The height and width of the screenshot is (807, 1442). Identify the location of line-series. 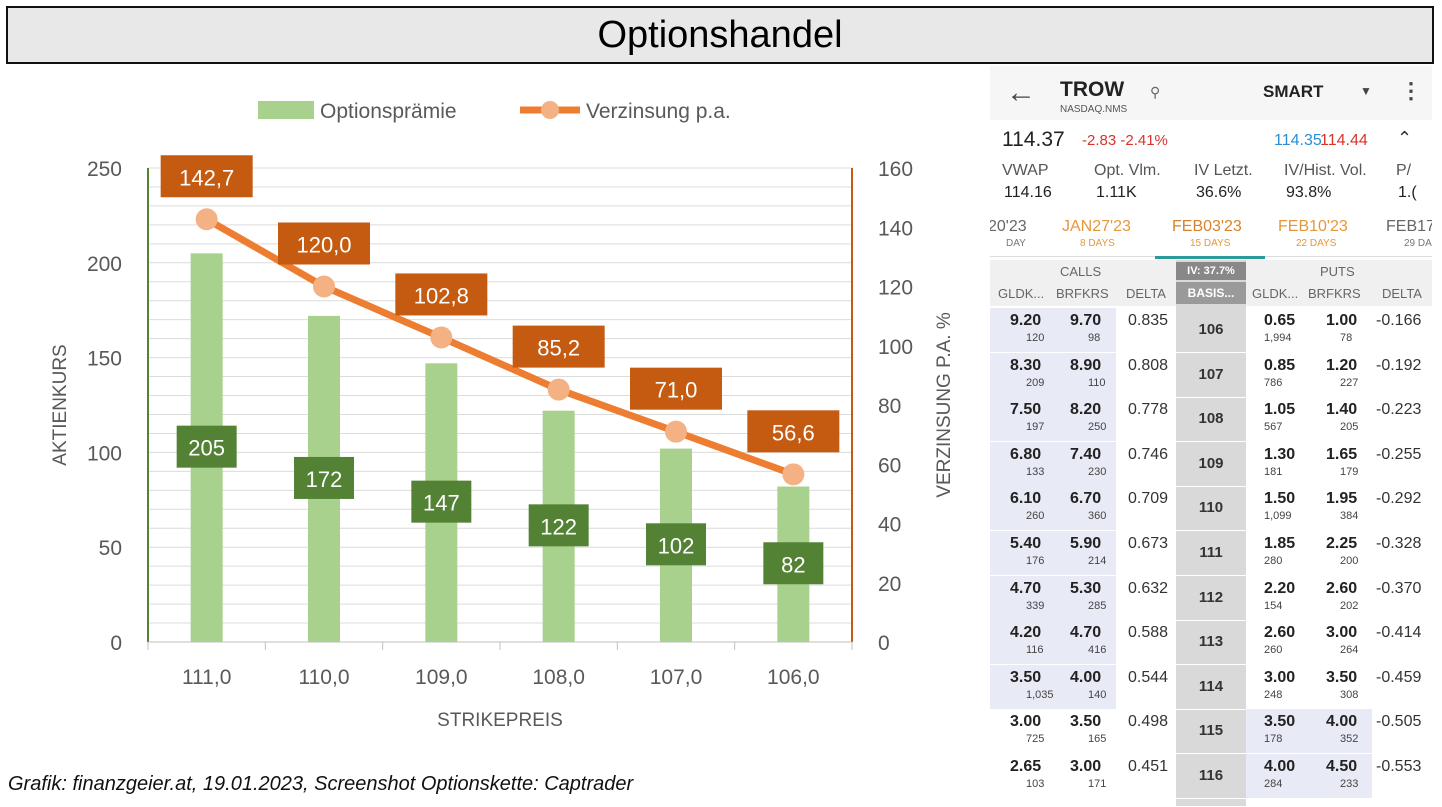
(500, 346).